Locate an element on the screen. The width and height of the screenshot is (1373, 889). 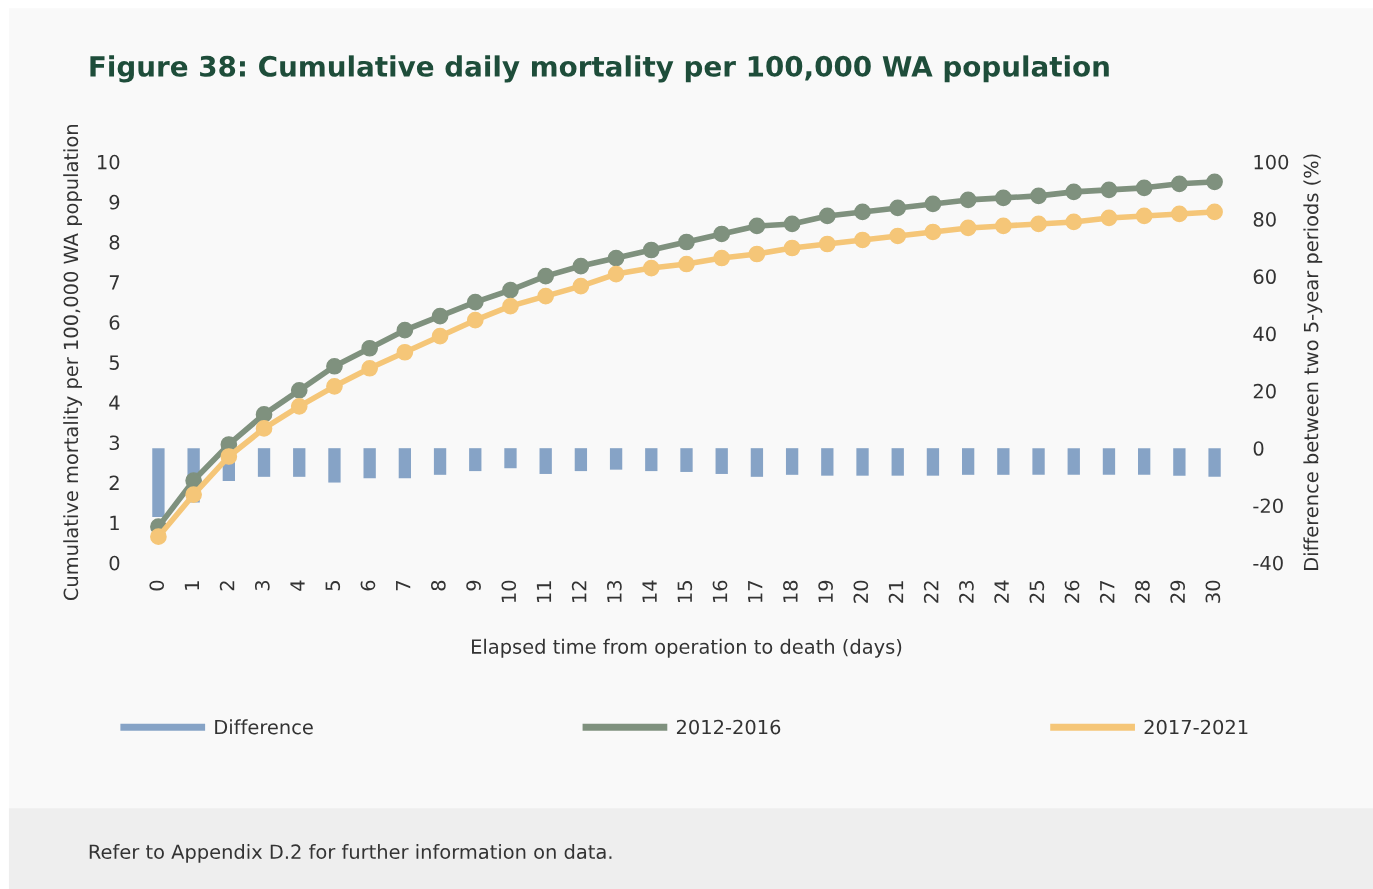
y-tick-label: 4 is located at coordinates (114, 402).